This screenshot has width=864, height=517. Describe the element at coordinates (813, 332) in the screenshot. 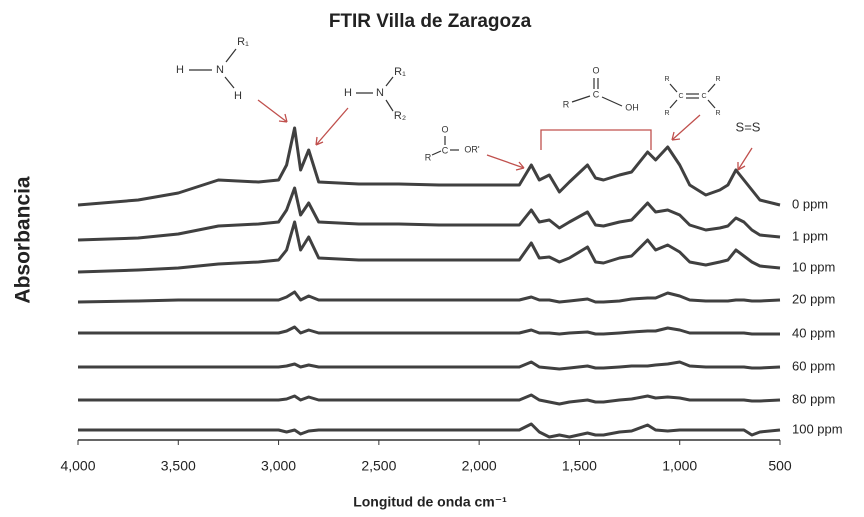

I see `series-label: 40 ppm` at that location.